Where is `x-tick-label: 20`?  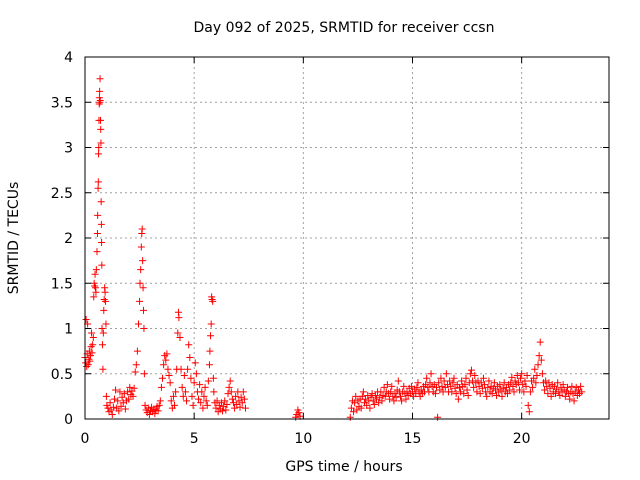 x-tick-label: 20 is located at coordinates (522, 439).